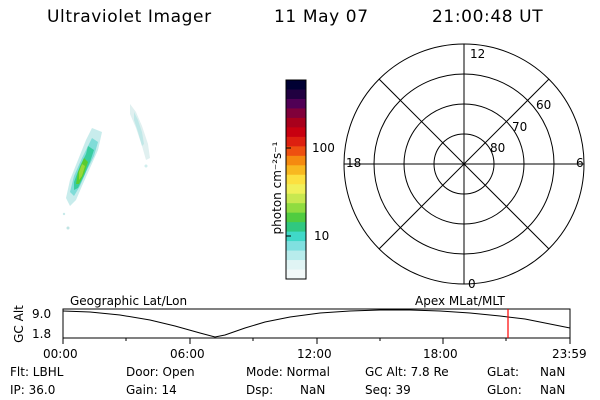 This screenshot has height=400, width=600. I want to click on info-filter: Flt: LBHL, so click(37, 372).